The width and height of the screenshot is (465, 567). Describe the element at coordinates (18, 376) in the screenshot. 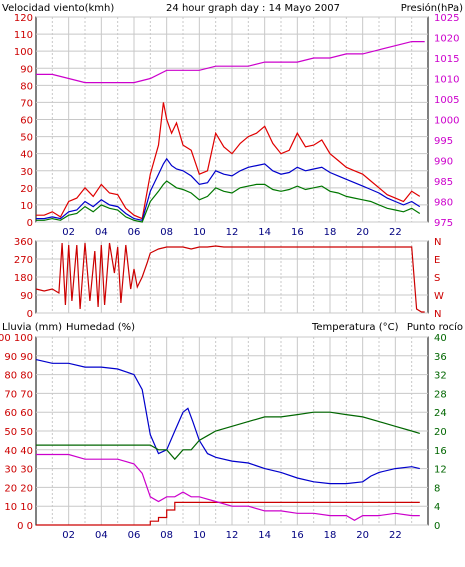

I see `y-tick-label: 80 80` at that location.